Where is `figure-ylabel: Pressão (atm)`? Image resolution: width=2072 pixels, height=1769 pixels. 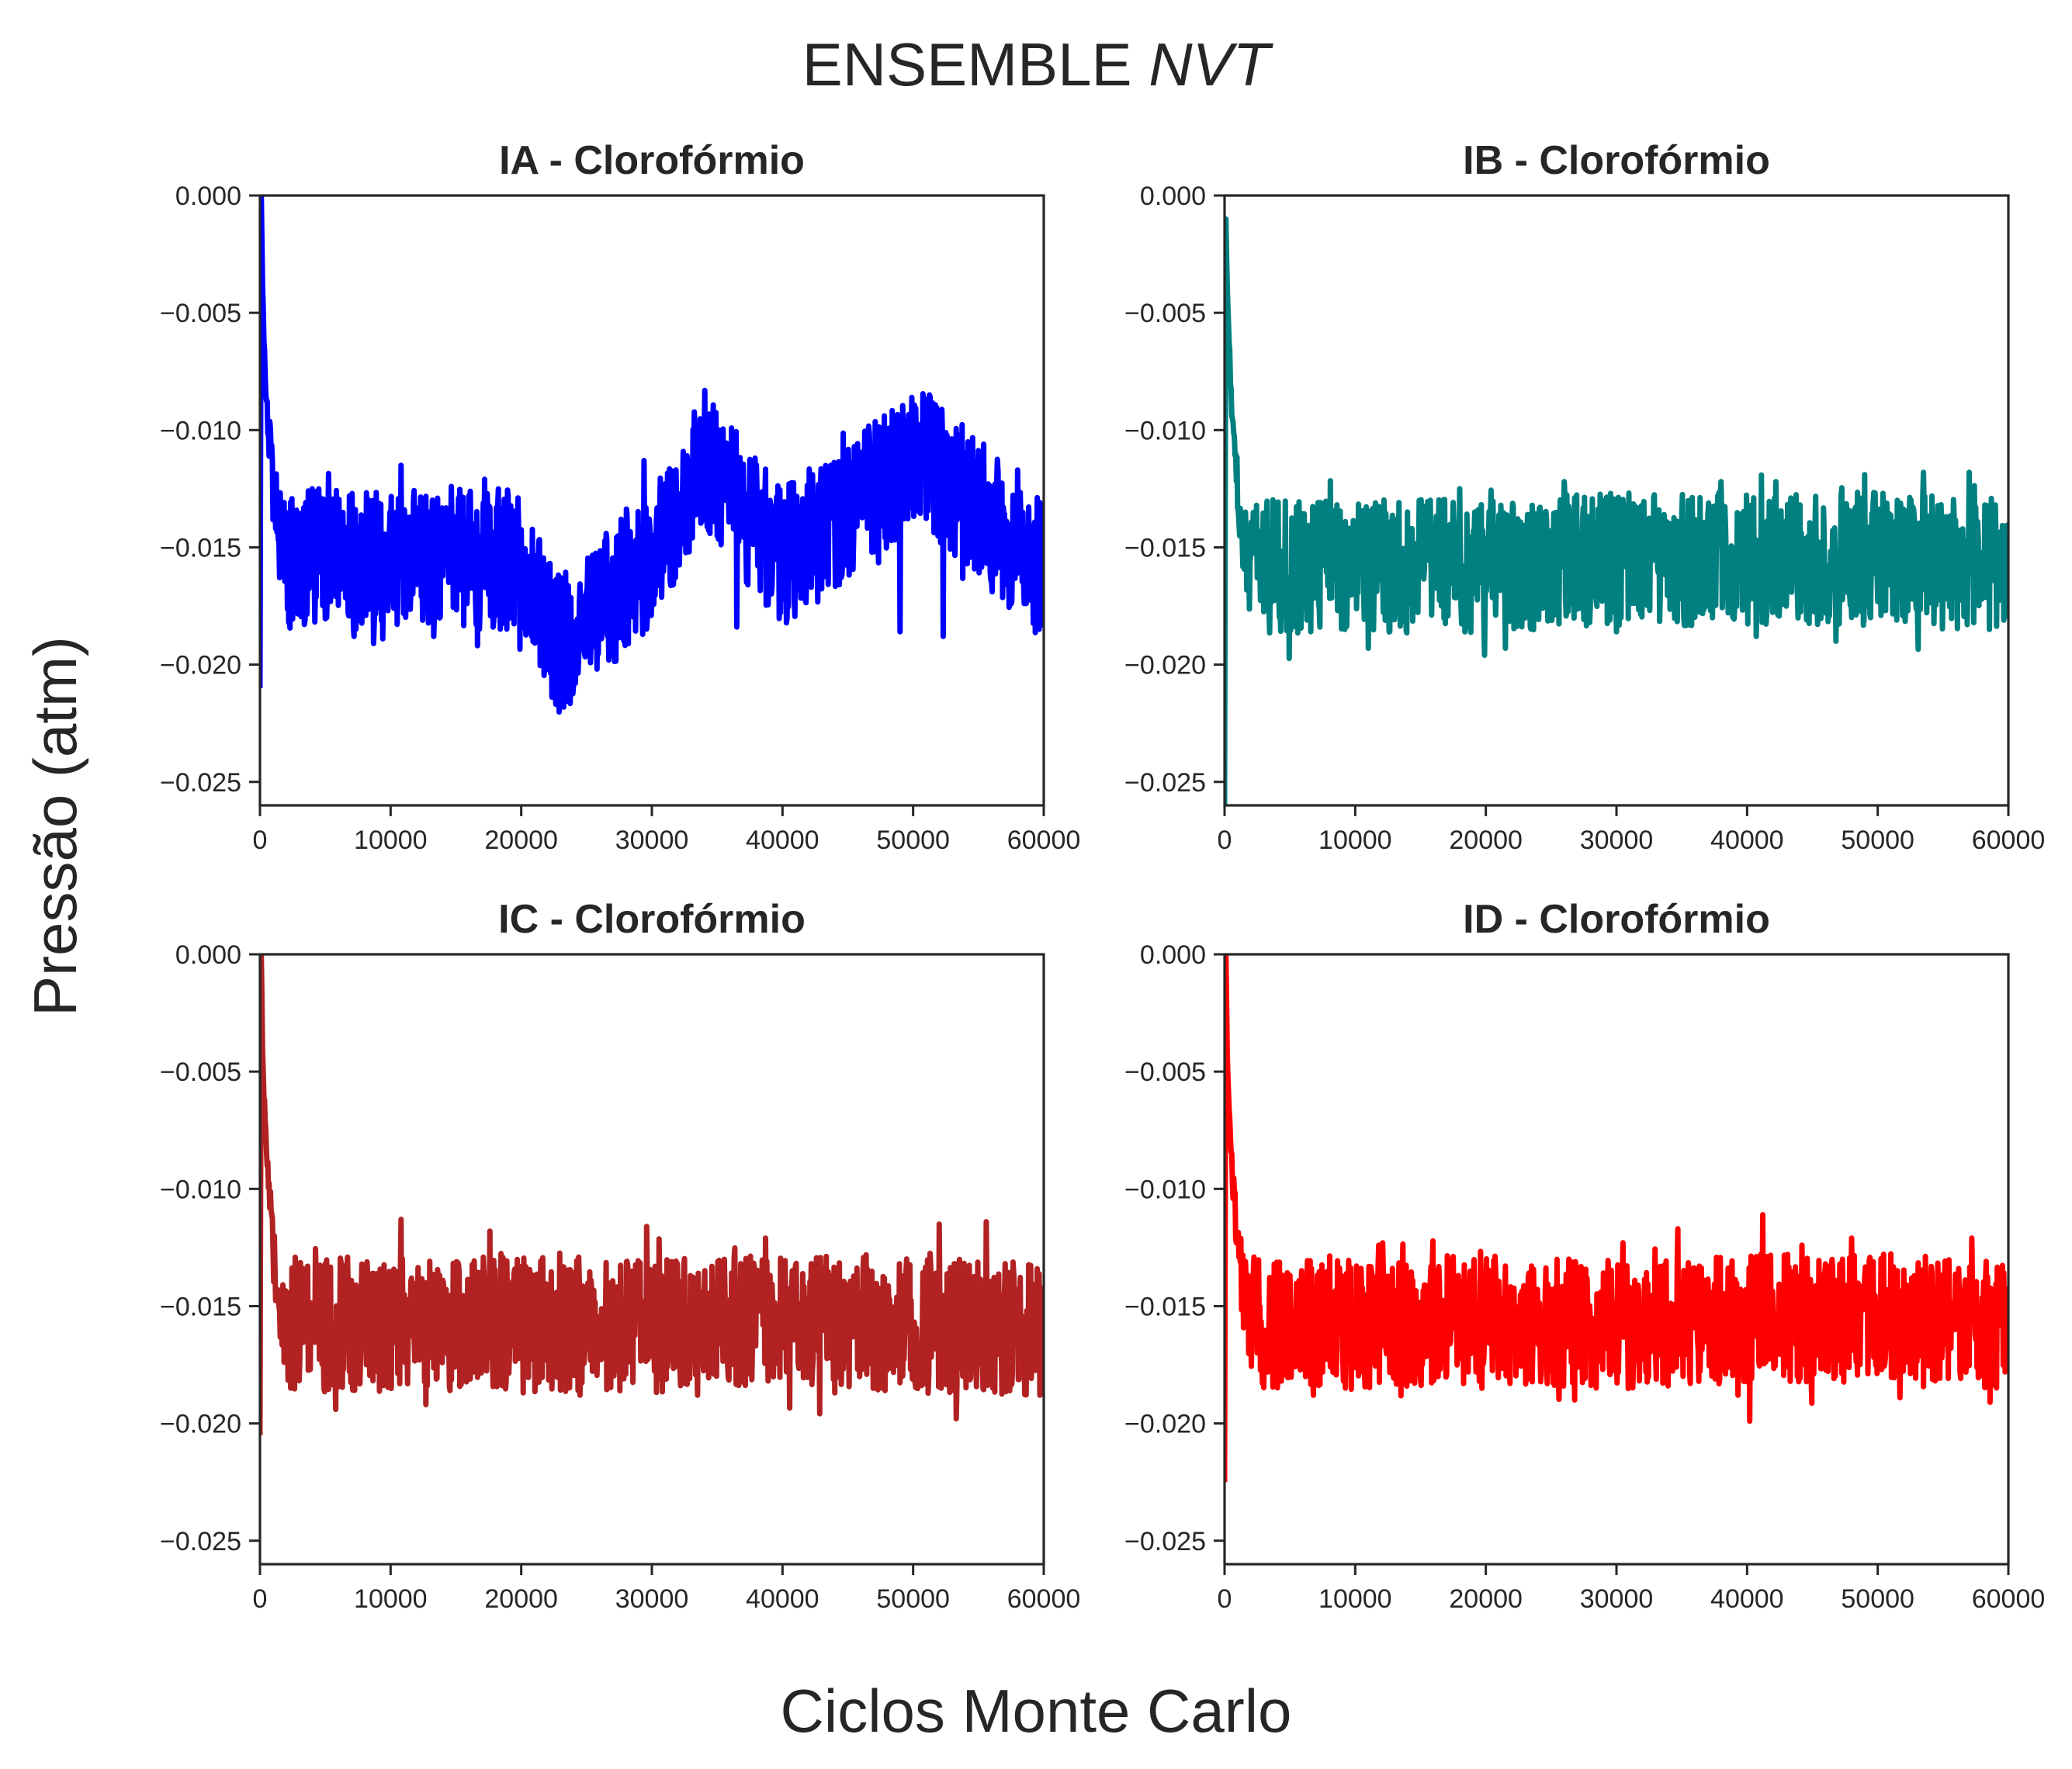
figure-ylabel: Pressão (atm) is located at coordinates (55, 826).